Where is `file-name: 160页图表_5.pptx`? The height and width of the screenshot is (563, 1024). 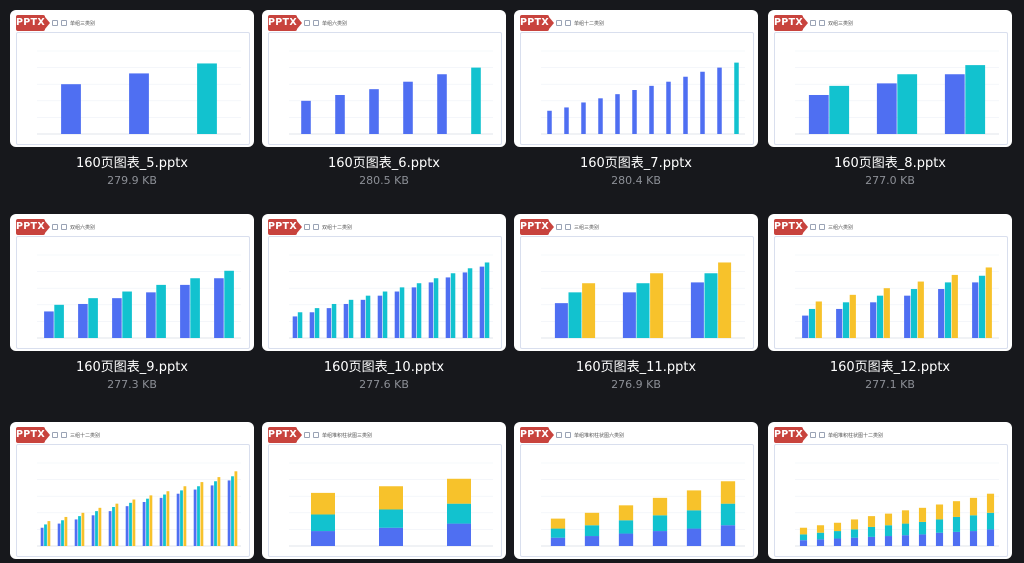
file-name: 160页图表_5.pptx is located at coordinates (131, 163).